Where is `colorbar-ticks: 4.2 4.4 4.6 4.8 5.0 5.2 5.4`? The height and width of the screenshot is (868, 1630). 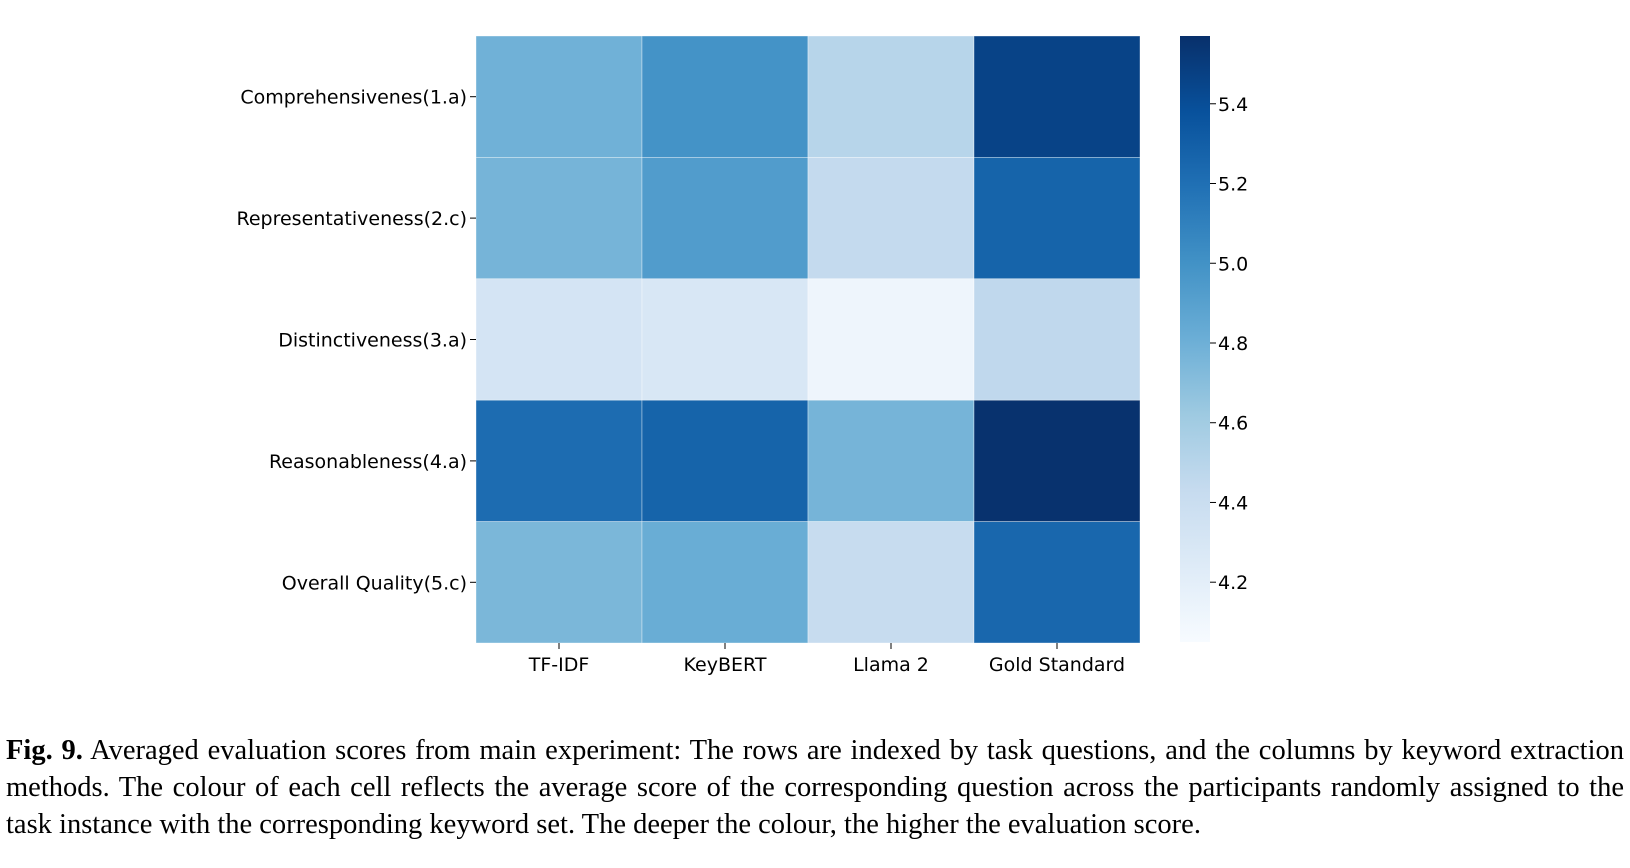
colorbar-ticks: 4.2 4.4 4.6 4.8 5.0 5.2 5.4 is located at coordinates (1229, 344).